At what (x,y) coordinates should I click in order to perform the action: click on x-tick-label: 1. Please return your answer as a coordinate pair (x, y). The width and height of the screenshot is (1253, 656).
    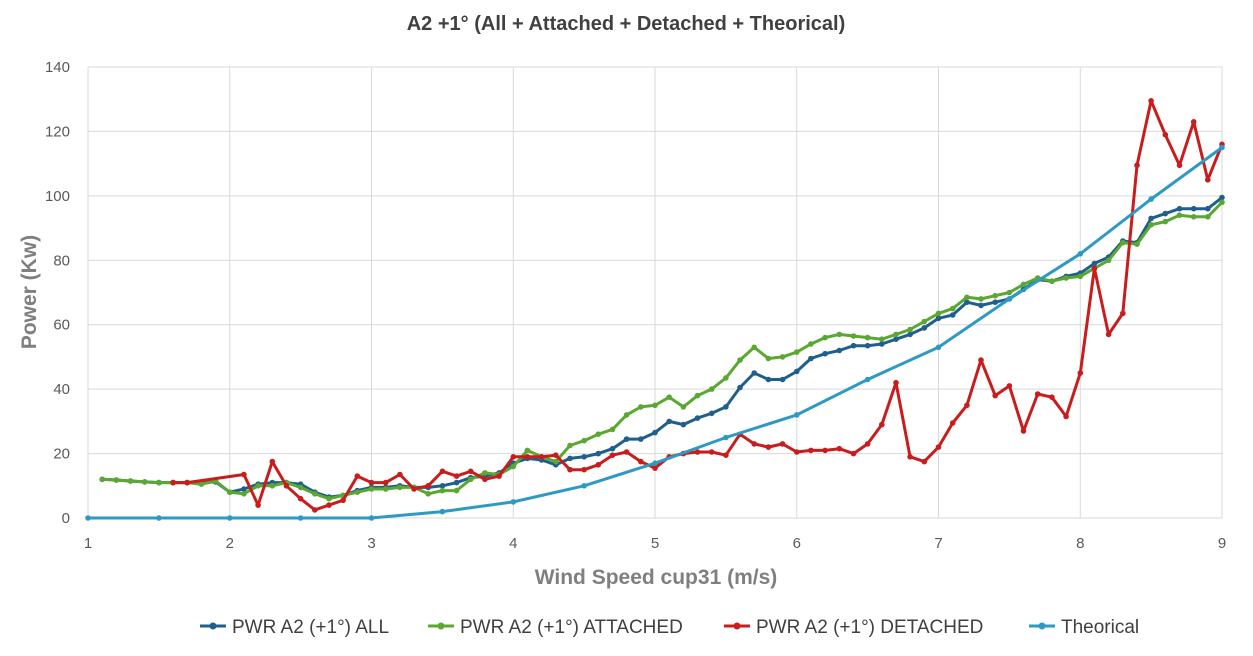
    Looking at the image, I should click on (88, 543).